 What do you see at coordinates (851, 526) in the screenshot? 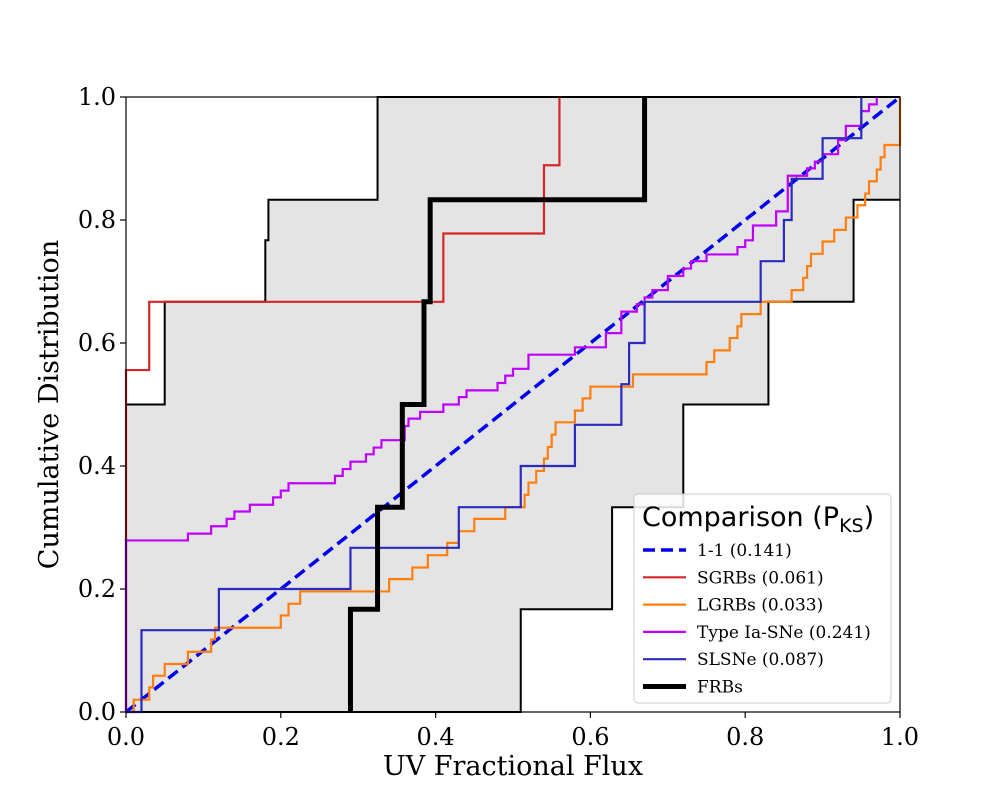
I see `legend-title-subscript: KS` at bounding box center [851, 526].